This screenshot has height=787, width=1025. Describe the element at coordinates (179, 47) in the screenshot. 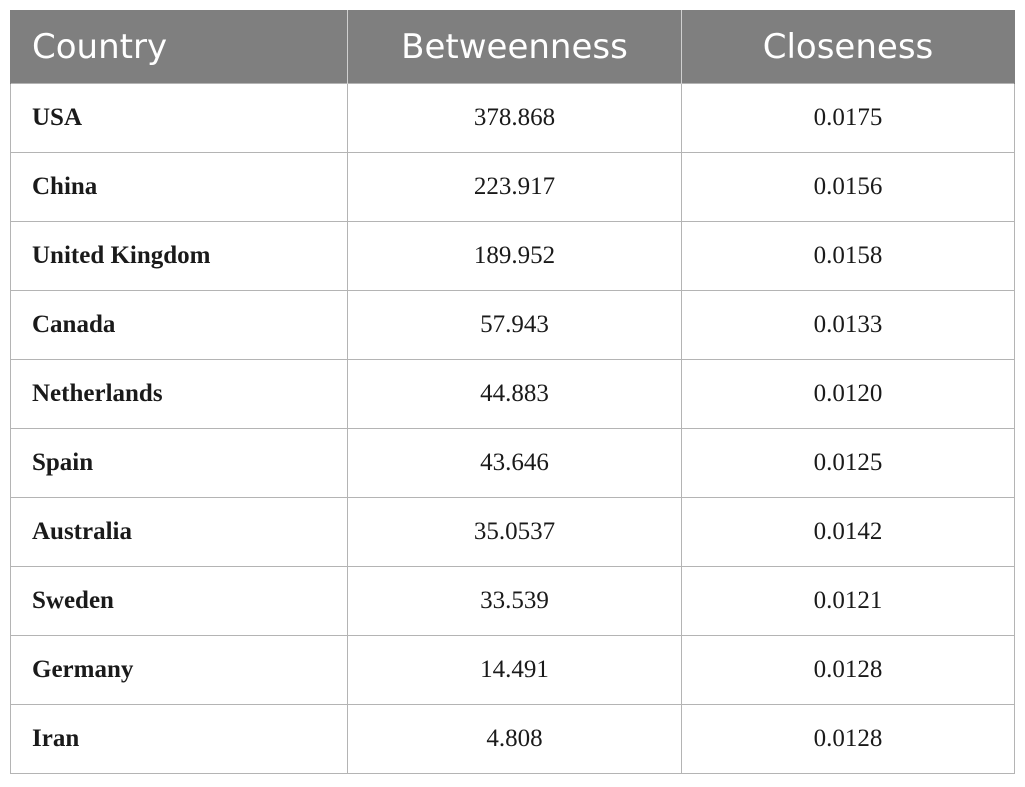

I see `header-country: Country` at that location.